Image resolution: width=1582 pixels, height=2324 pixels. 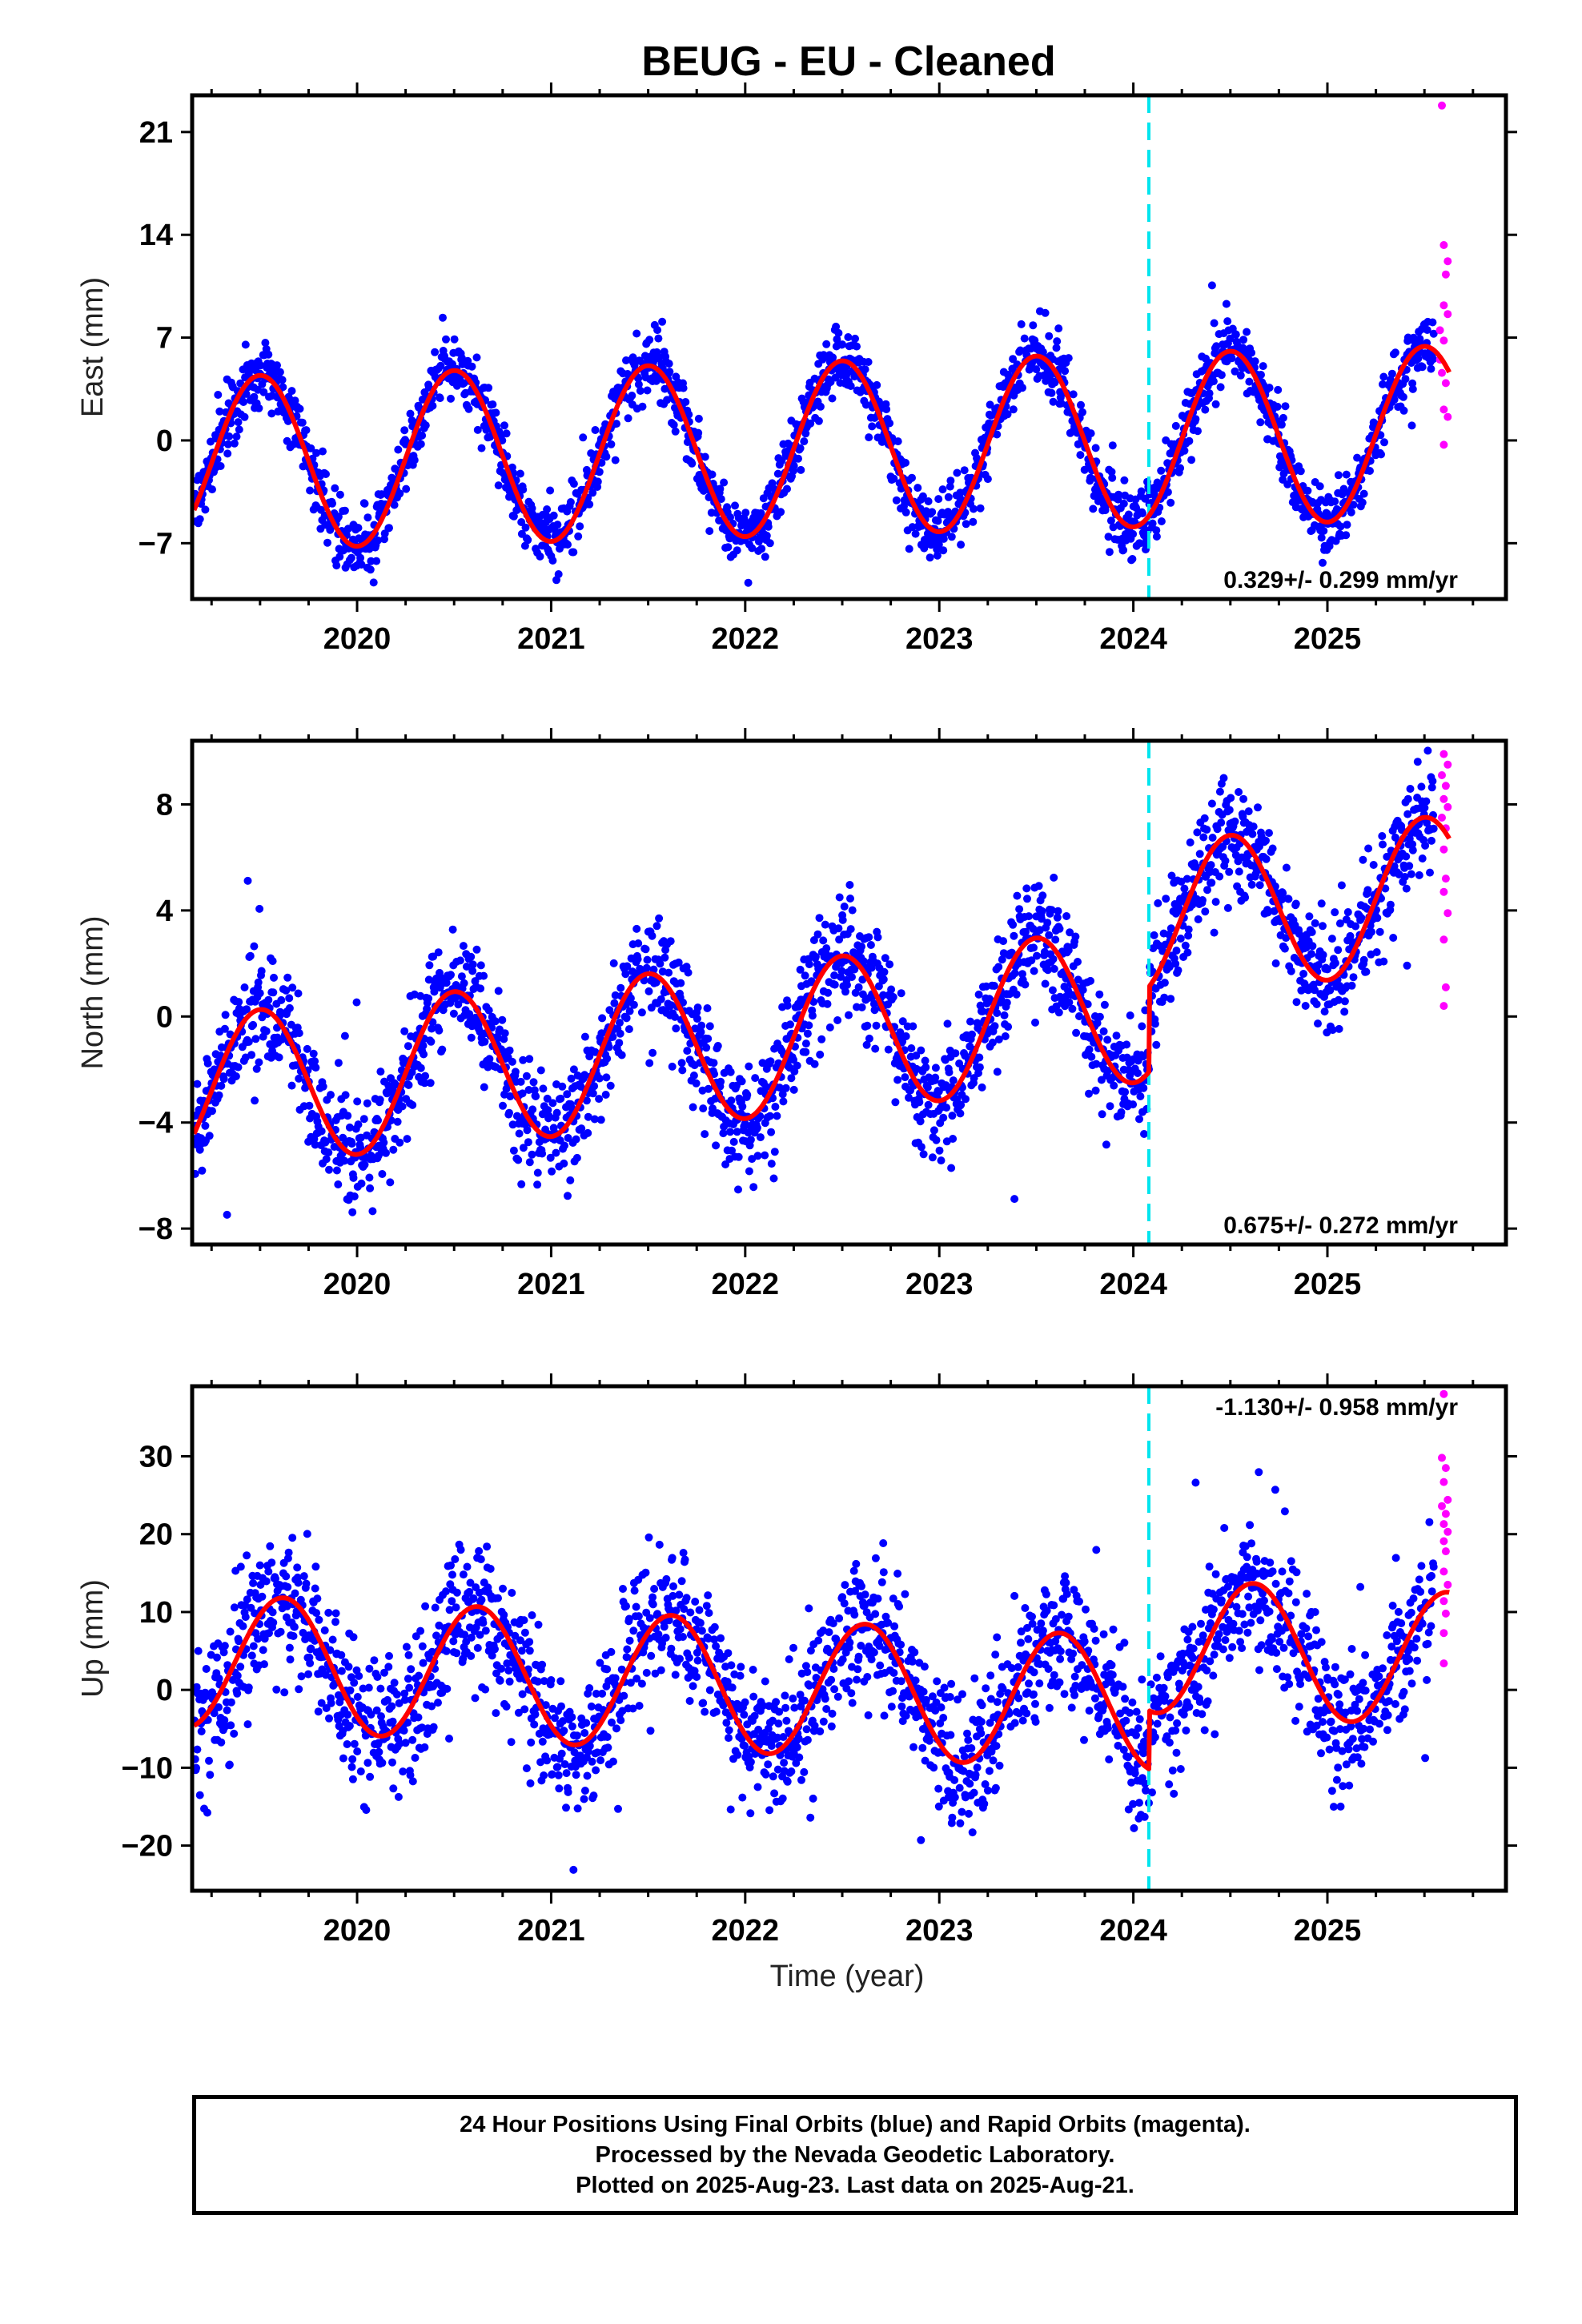 What do you see at coordinates (156, 1123) in the screenshot?
I see `y-tick-label: −4` at bounding box center [156, 1123].